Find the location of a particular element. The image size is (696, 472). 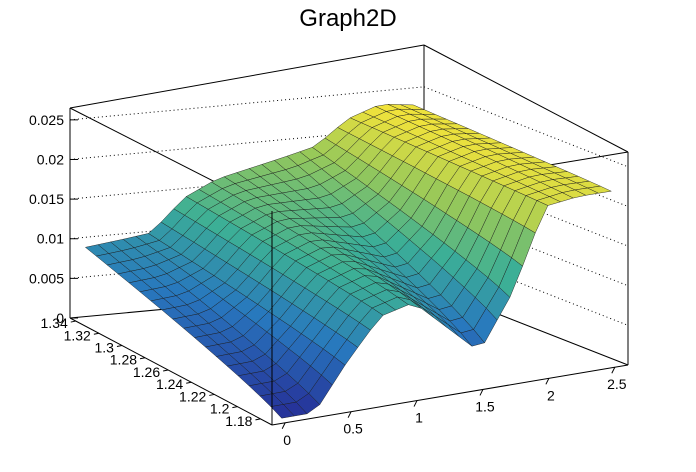

z-tick-label: 0.025 is located at coordinates (46, 120).